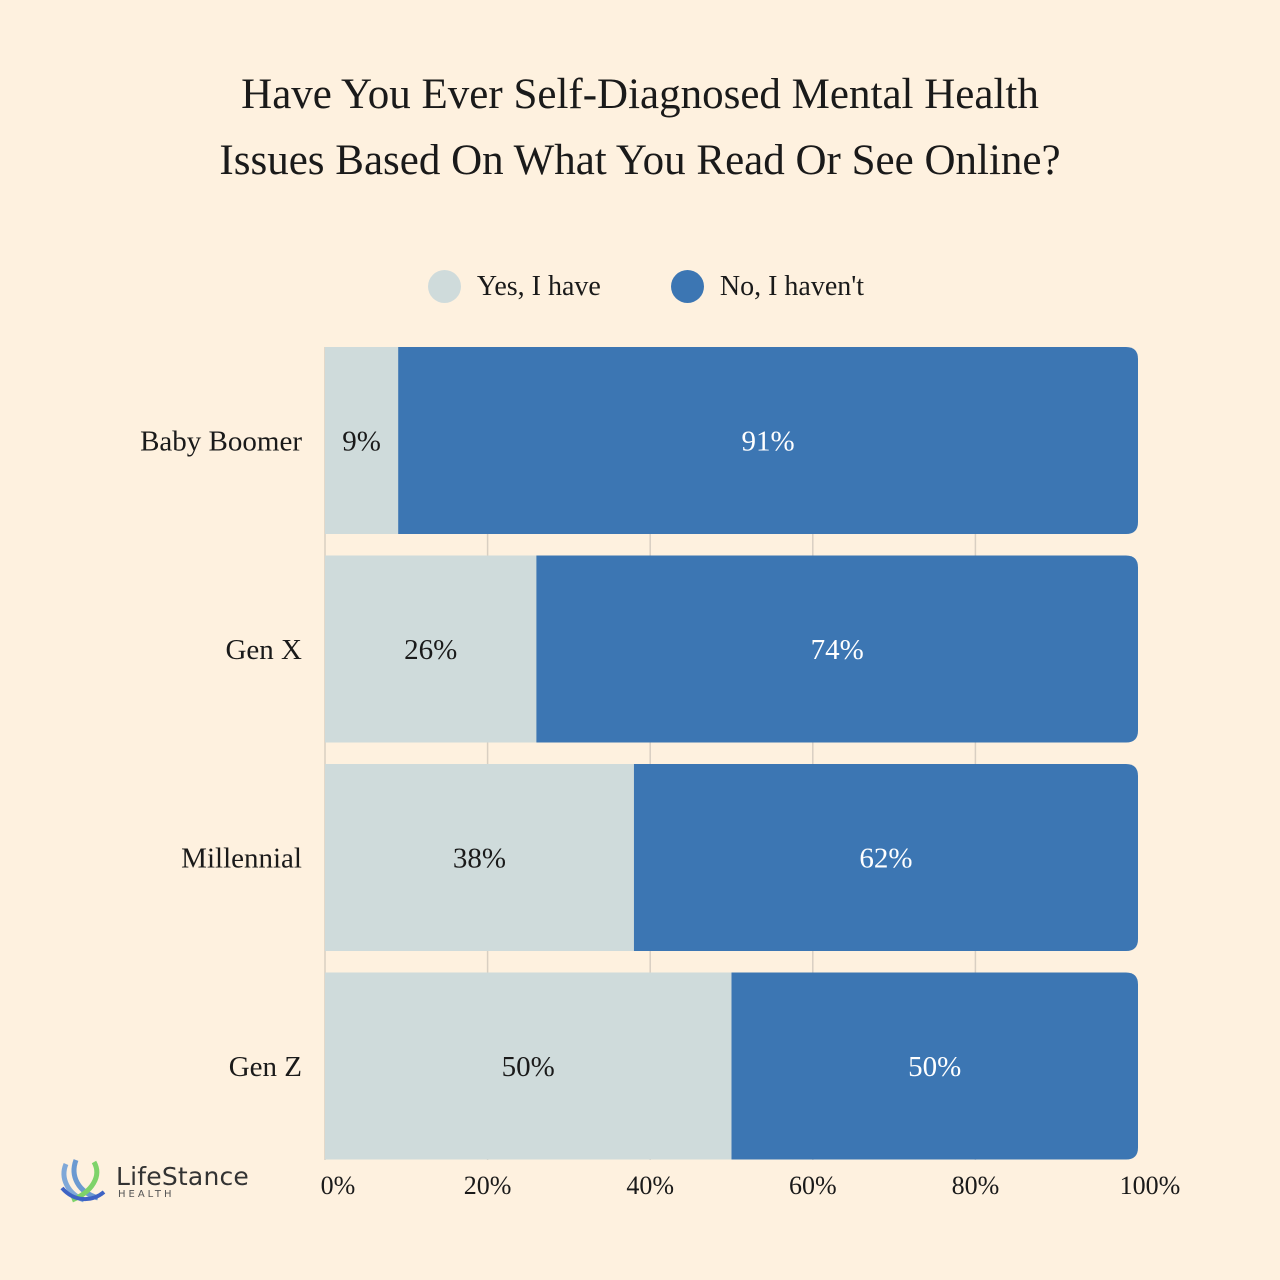 Image resolution: width=1280 pixels, height=1280 pixels. What do you see at coordinates (813, 1185) in the screenshot?
I see `x-tick-label: 60%` at bounding box center [813, 1185].